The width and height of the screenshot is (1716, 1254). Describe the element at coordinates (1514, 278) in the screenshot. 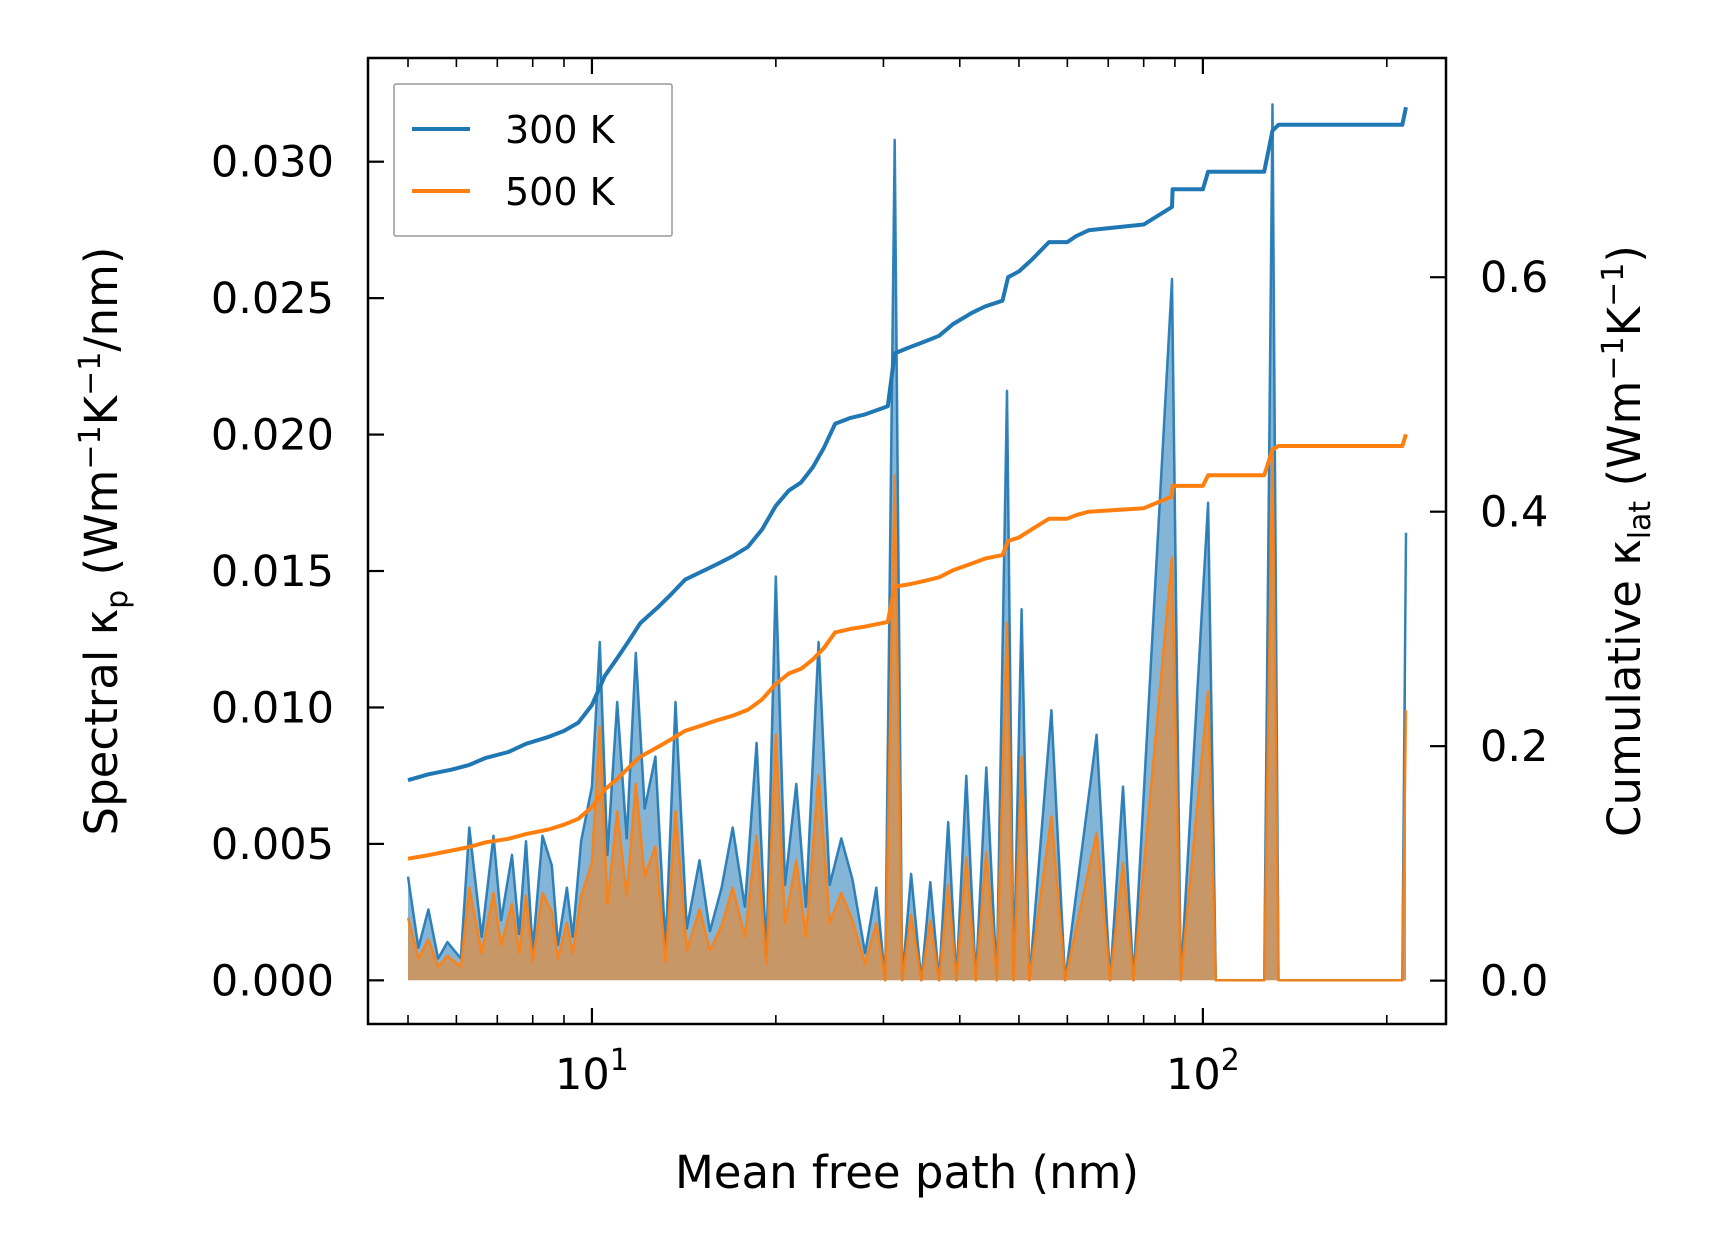

I see `right-y-tick-label: 0.6` at that location.